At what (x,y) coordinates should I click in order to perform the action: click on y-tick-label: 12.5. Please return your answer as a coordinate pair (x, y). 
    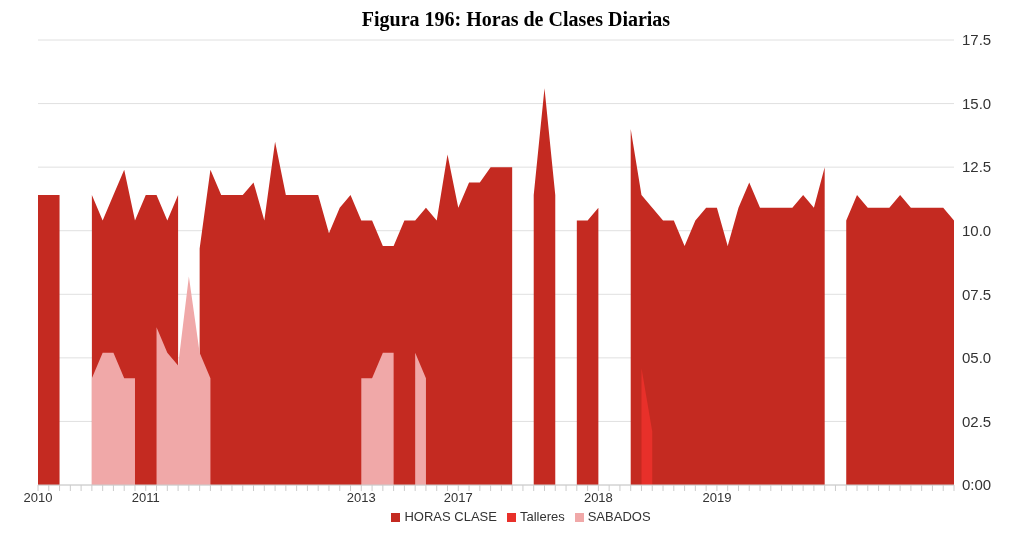
    Looking at the image, I should click on (977, 167).